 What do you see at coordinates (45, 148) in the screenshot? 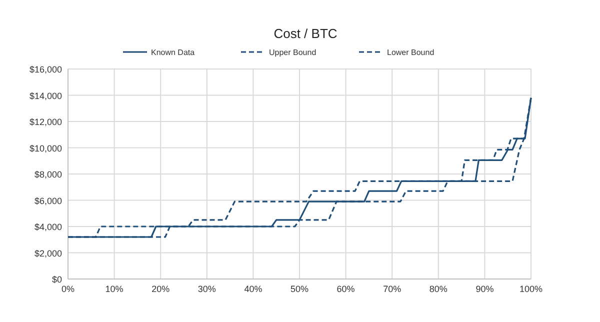
I see `y-tick-label: $10,000` at bounding box center [45, 148].